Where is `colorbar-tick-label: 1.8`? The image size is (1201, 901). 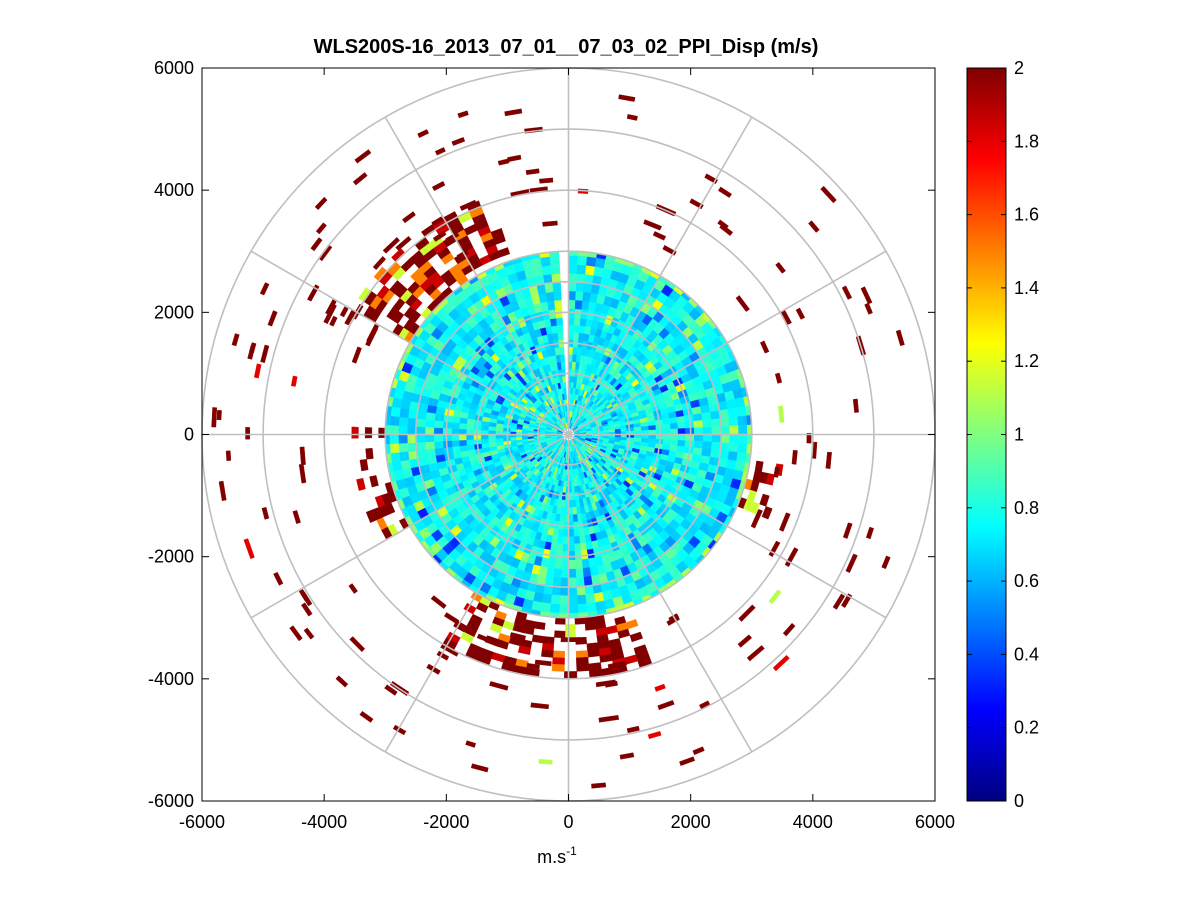
colorbar-tick-label: 1.8 is located at coordinates (1026, 141).